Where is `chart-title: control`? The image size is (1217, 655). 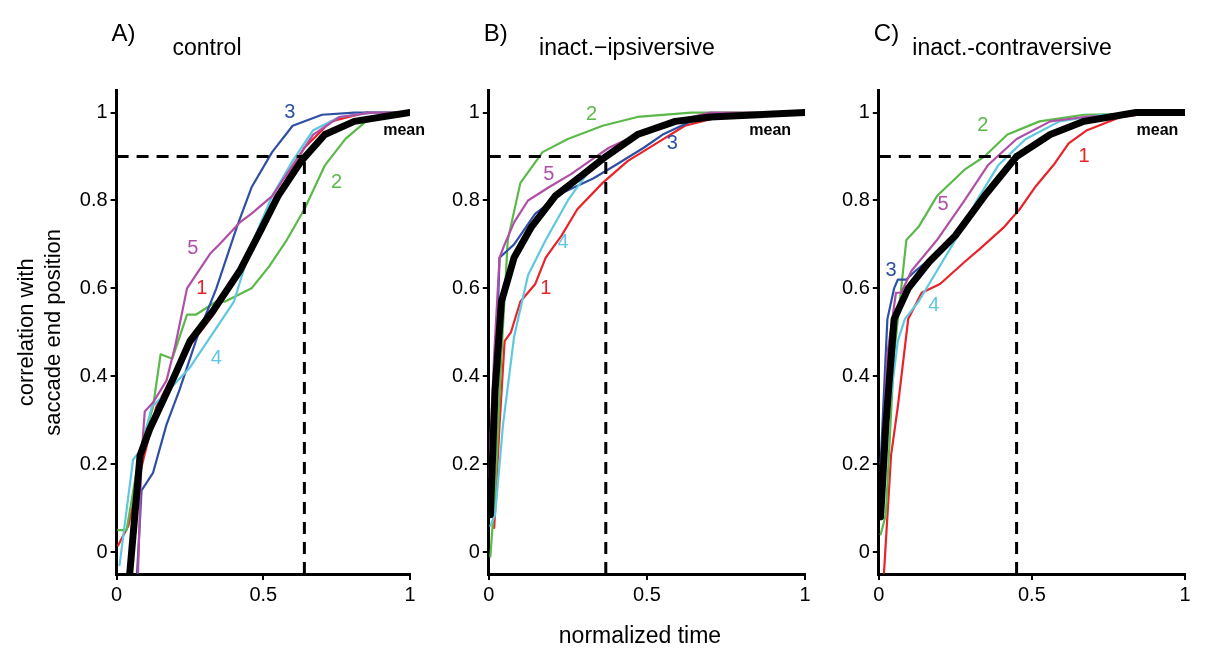 chart-title: control is located at coordinates (207, 47).